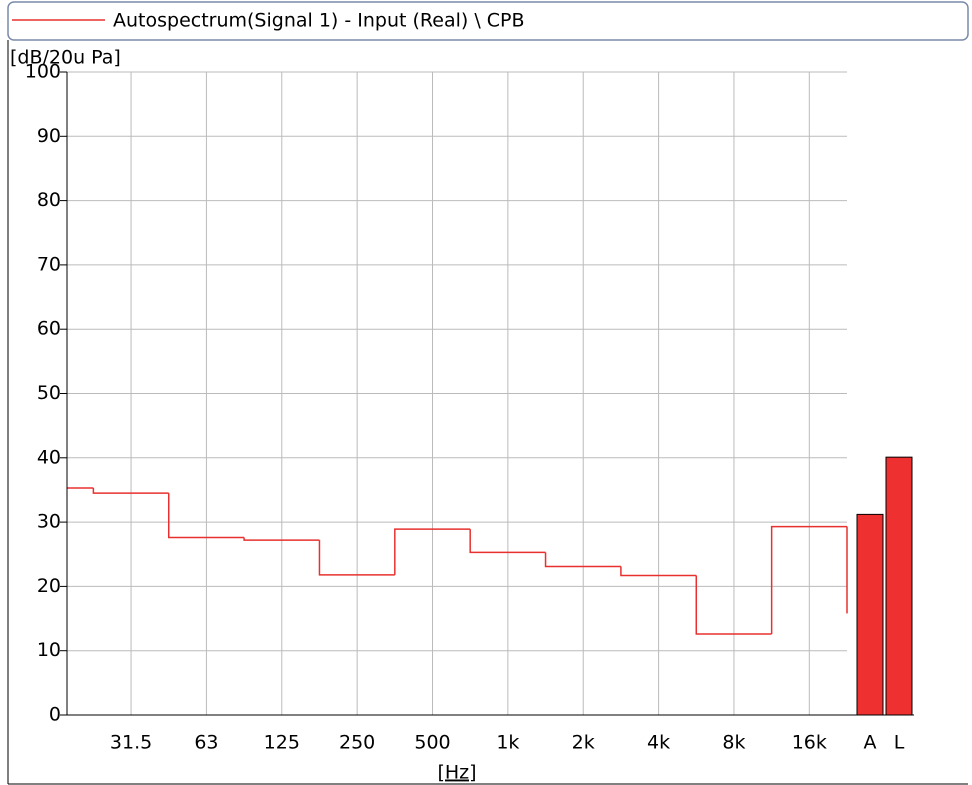 Image resolution: width=972 pixels, height=785 pixels. I want to click on x-tick-label: 63, so click(206, 743).